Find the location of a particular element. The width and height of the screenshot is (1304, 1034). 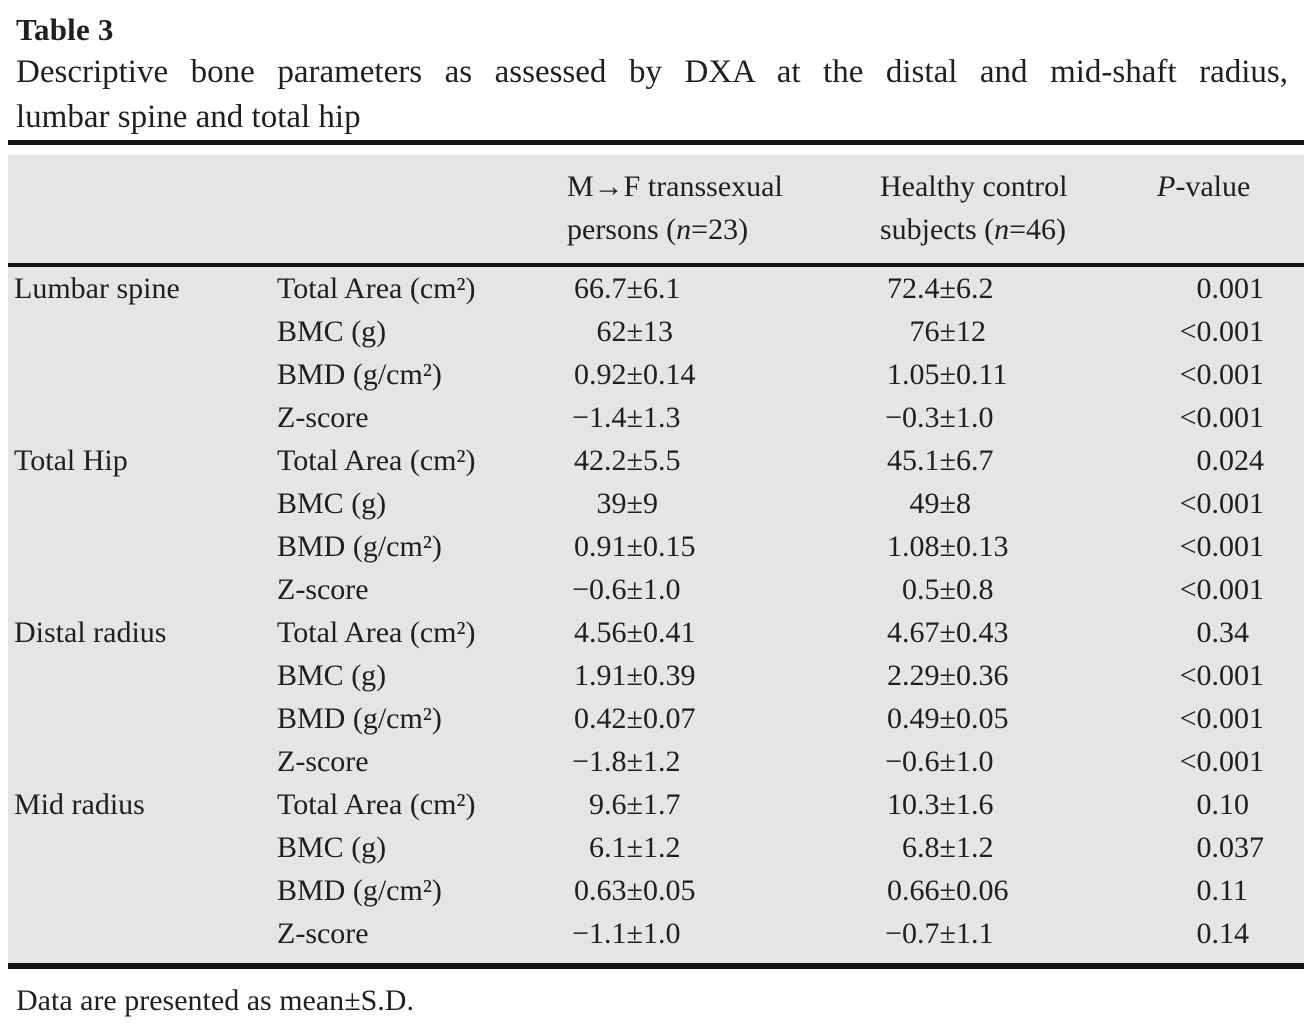

hc-value-cell-left: 0.66± is located at coordinates (921, 890).